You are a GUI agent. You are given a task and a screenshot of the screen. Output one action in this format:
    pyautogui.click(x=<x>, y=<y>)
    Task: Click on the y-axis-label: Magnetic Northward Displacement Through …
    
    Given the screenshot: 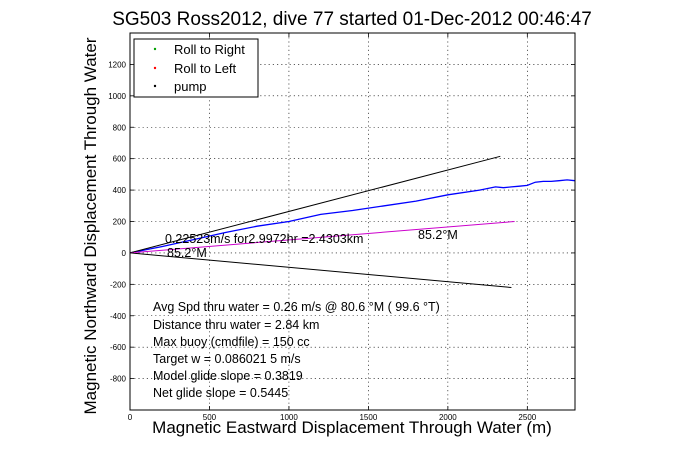 What is the action you would take?
    pyautogui.click(x=90, y=225)
    